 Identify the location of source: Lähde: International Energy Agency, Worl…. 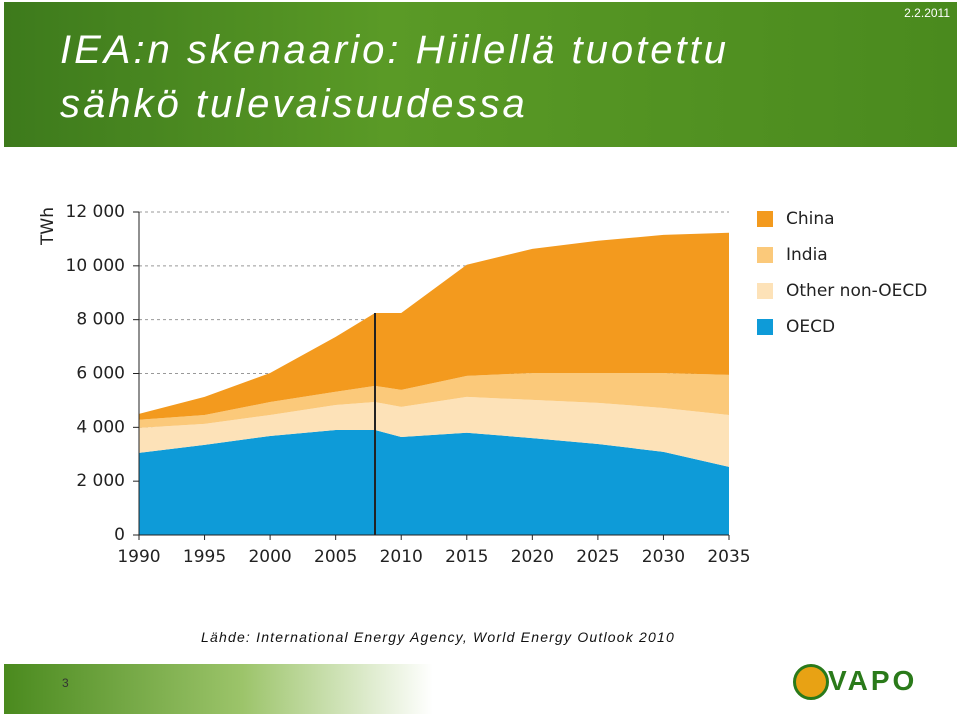
(438, 637).